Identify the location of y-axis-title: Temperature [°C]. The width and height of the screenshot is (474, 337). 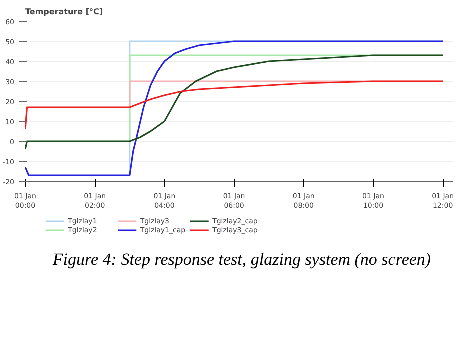
(65, 12).